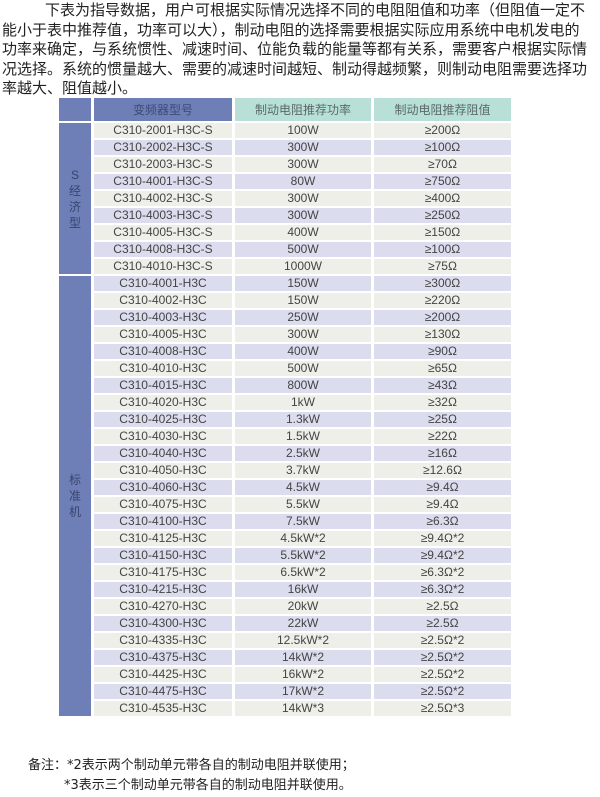 This screenshot has width=600, height=797. I want to click on table-row: C310-4003-H3C 250W ≥200Ω, so click(285, 317).